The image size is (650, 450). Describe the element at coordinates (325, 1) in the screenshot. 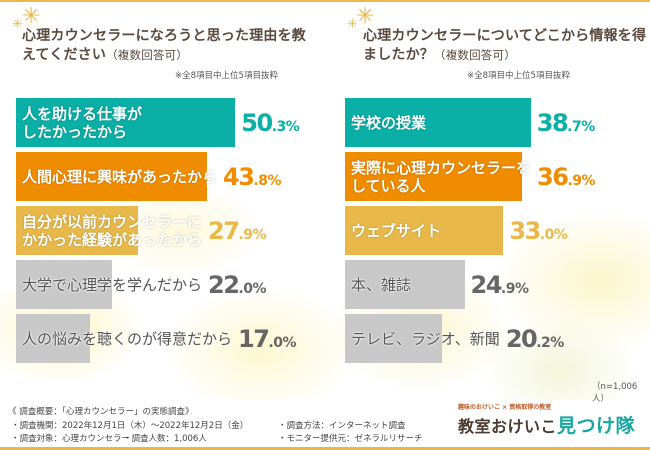

I see `top-border` at that location.